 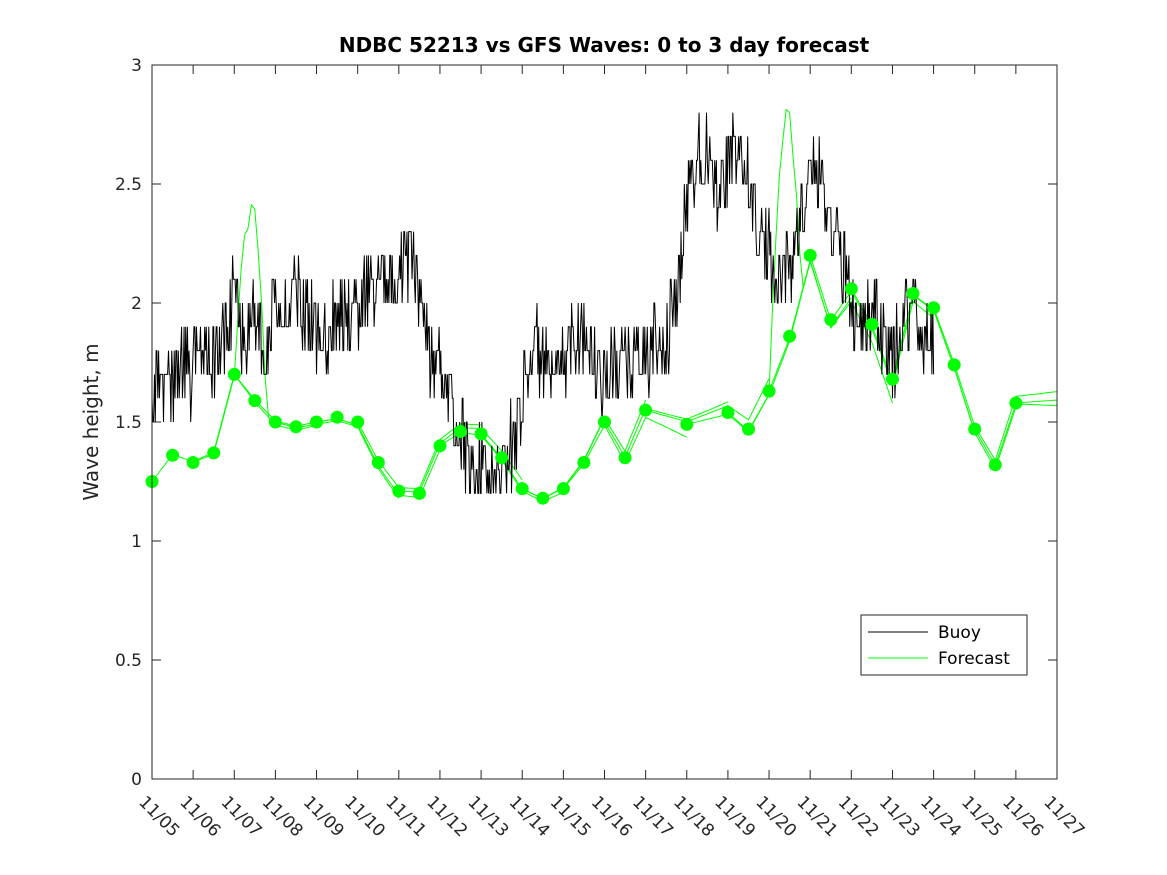 I want to click on legend-box, so click(x=944, y=645).